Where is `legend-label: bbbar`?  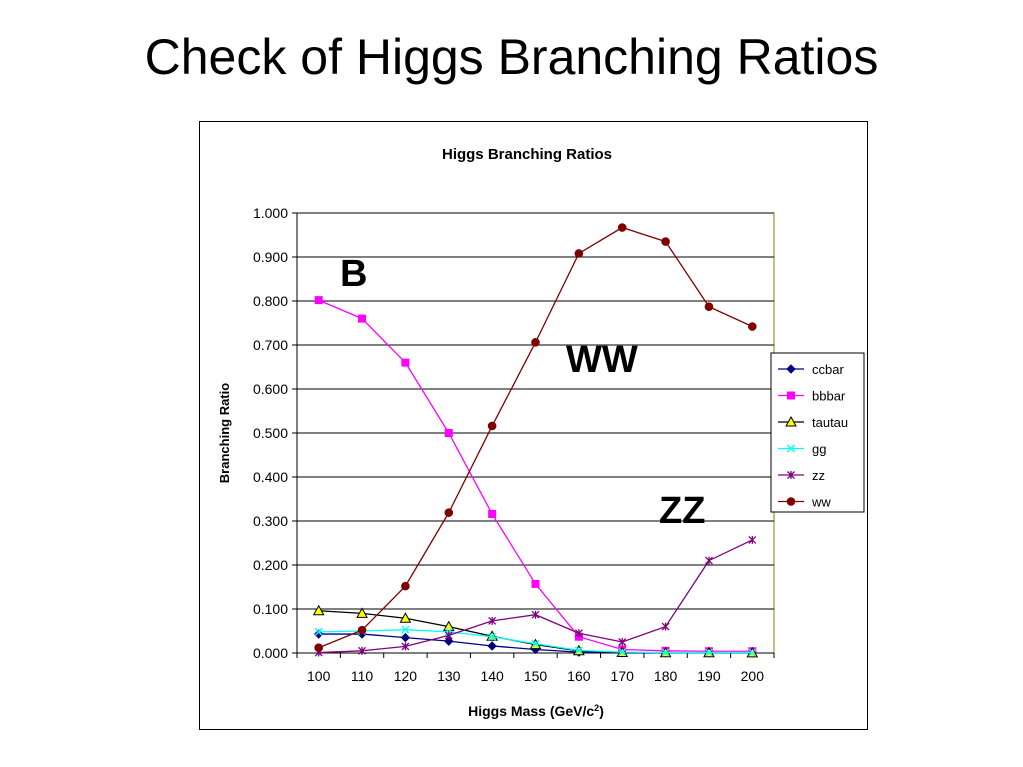
legend-label: bbbar is located at coordinates (829, 396).